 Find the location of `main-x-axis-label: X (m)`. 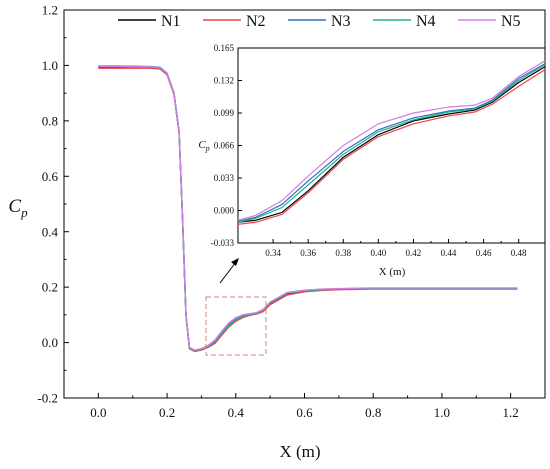

main-x-axis-label: X (m) is located at coordinates (299, 451).